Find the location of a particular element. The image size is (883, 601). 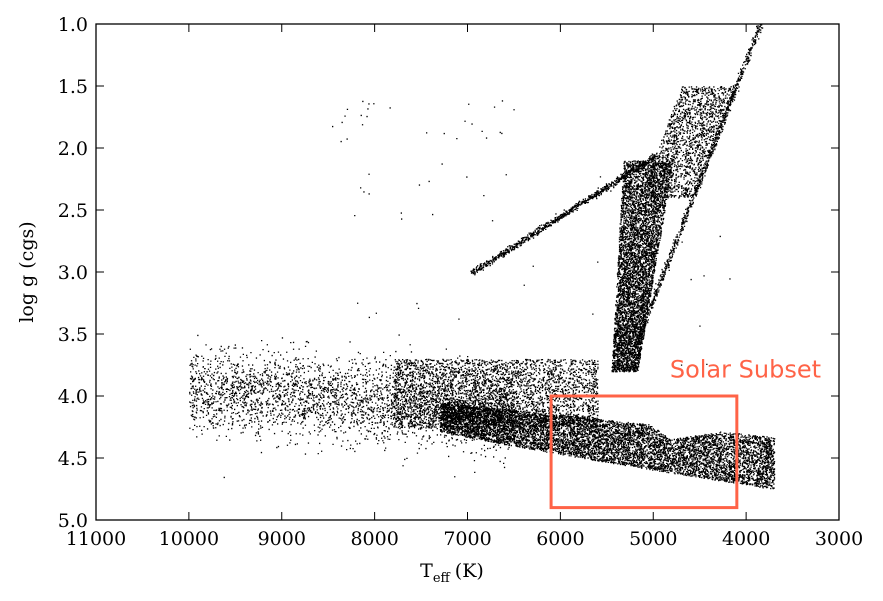

x-tick-label: 9000 is located at coordinates (282, 539).